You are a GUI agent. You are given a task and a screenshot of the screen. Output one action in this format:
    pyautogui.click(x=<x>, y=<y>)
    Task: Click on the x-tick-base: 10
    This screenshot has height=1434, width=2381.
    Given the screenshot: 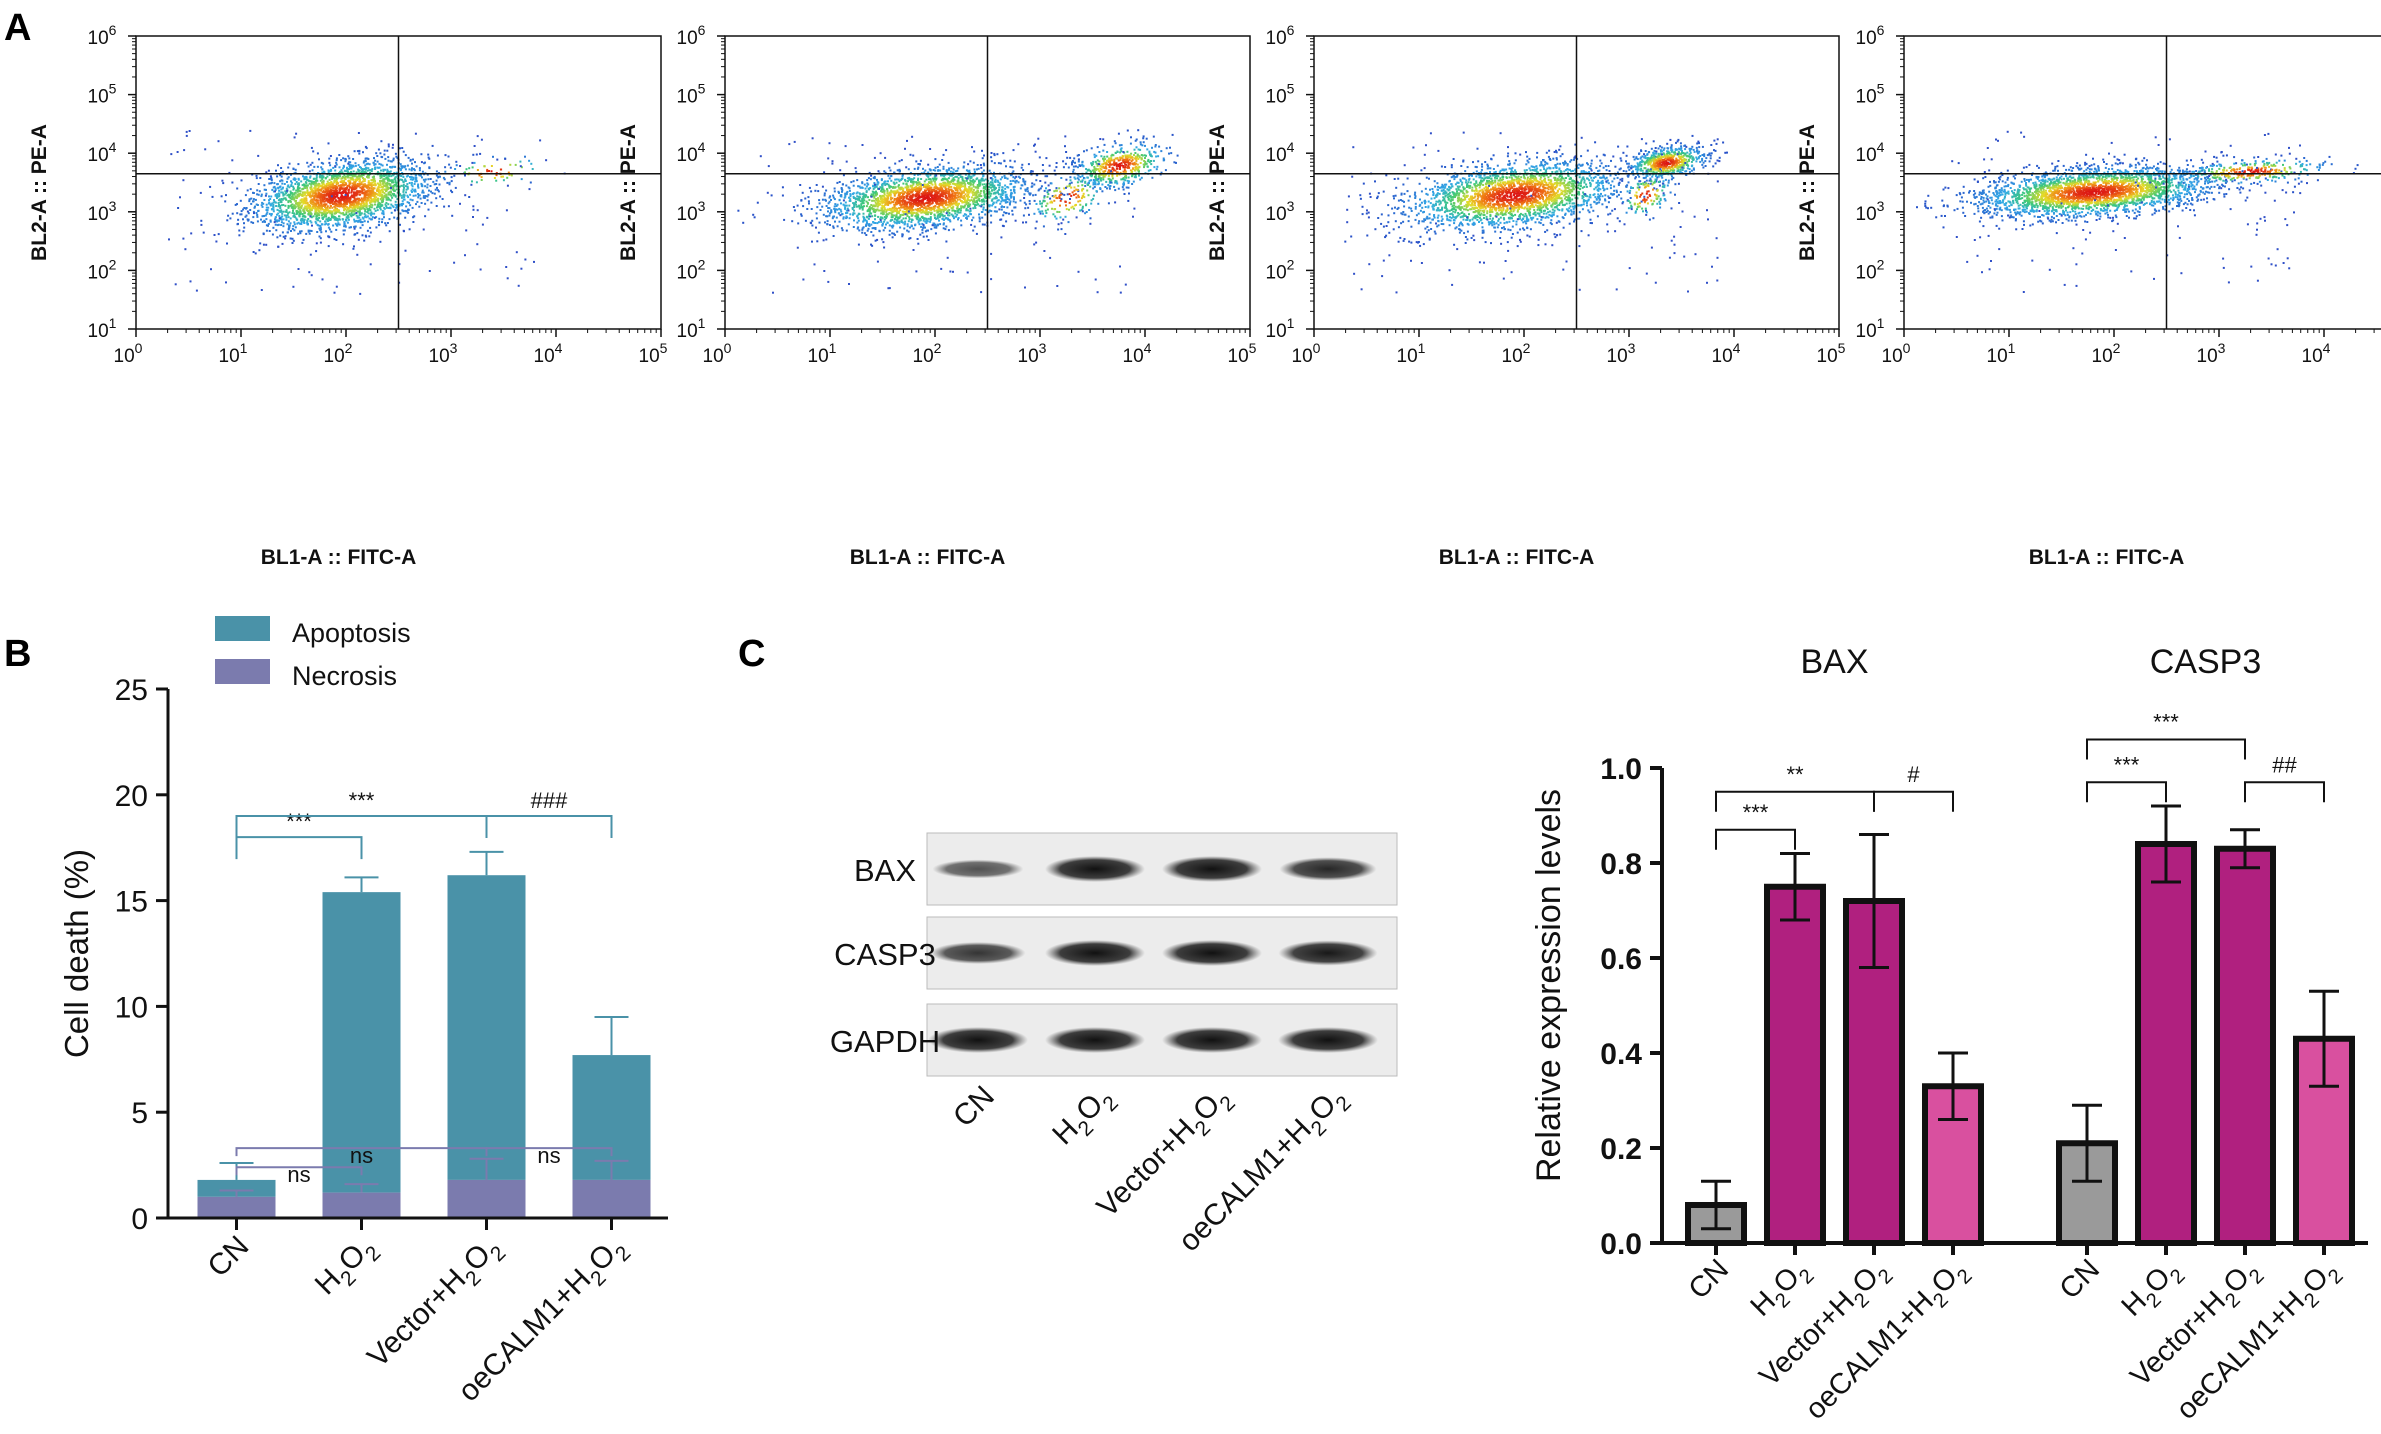 What is the action you would take?
    pyautogui.click(x=334, y=356)
    